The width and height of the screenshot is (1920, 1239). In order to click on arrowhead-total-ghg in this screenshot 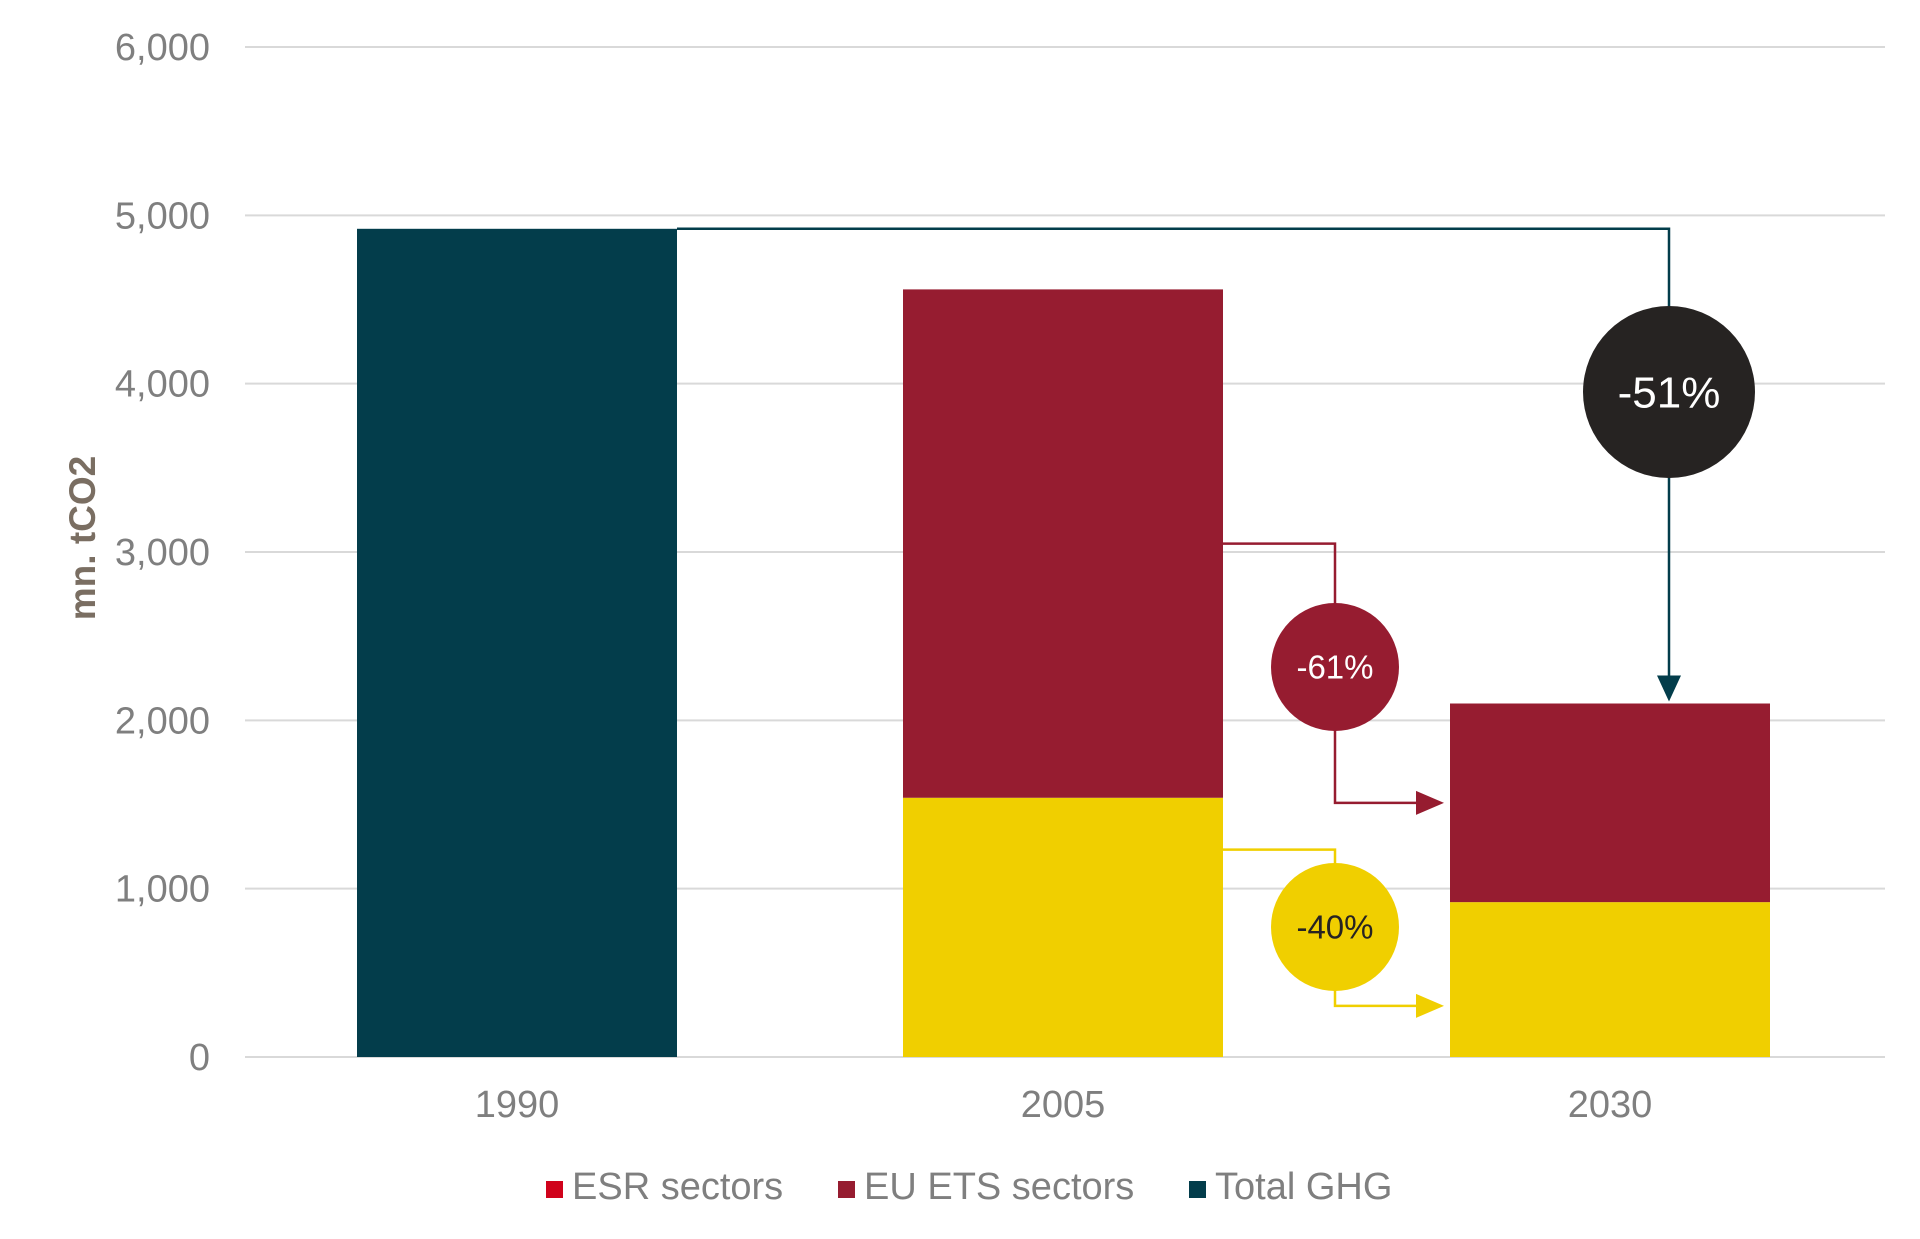, I will do `click(1669, 688)`.